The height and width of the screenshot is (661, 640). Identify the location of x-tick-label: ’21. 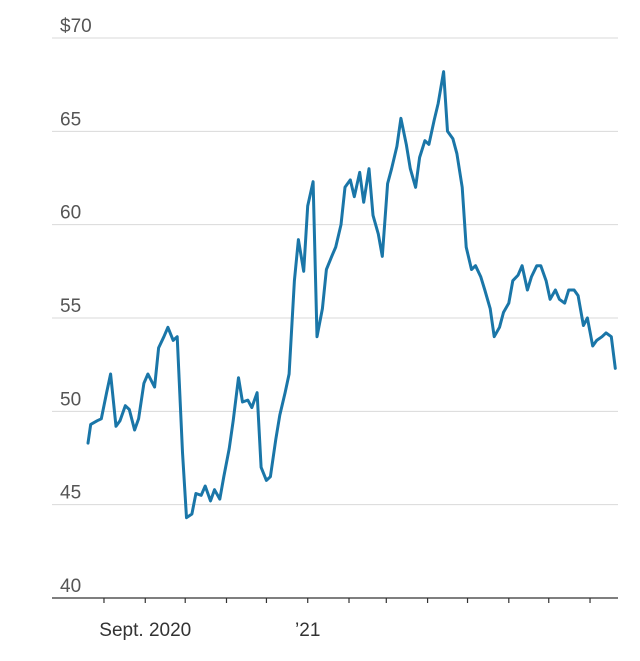
(307, 630).